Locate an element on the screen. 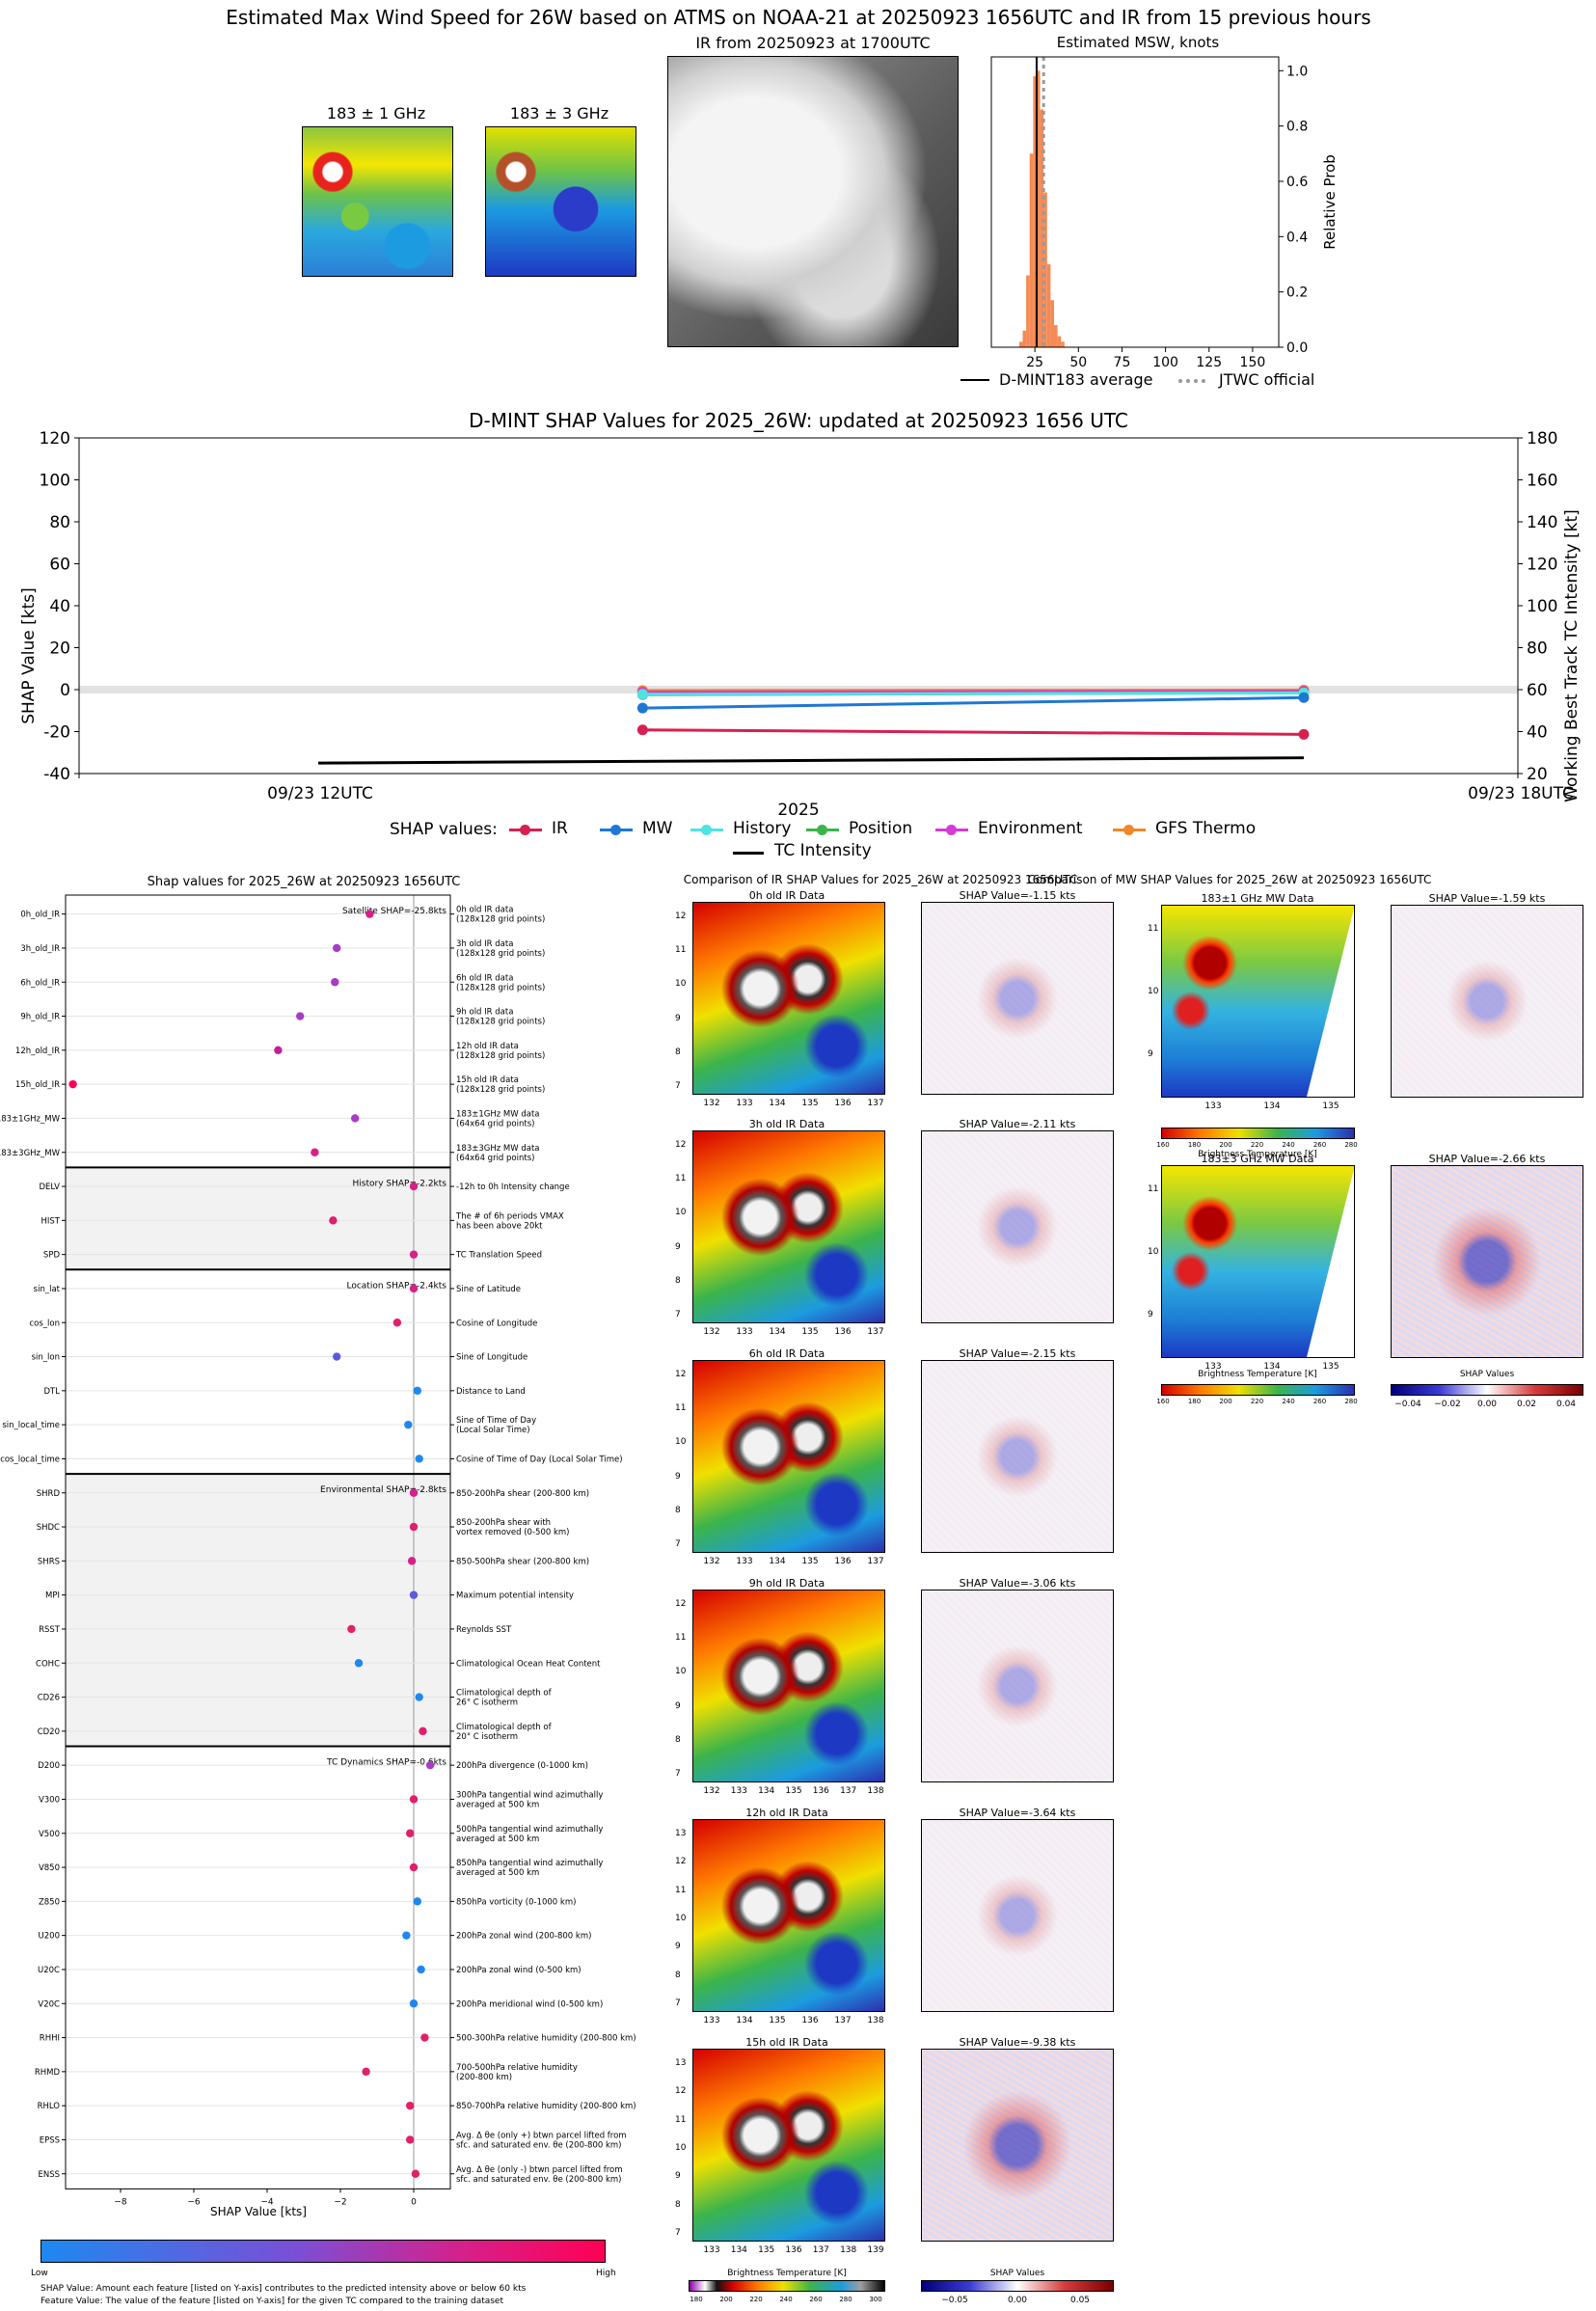 The image size is (1596, 2311). legend-intensity-line is located at coordinates (748, 853).